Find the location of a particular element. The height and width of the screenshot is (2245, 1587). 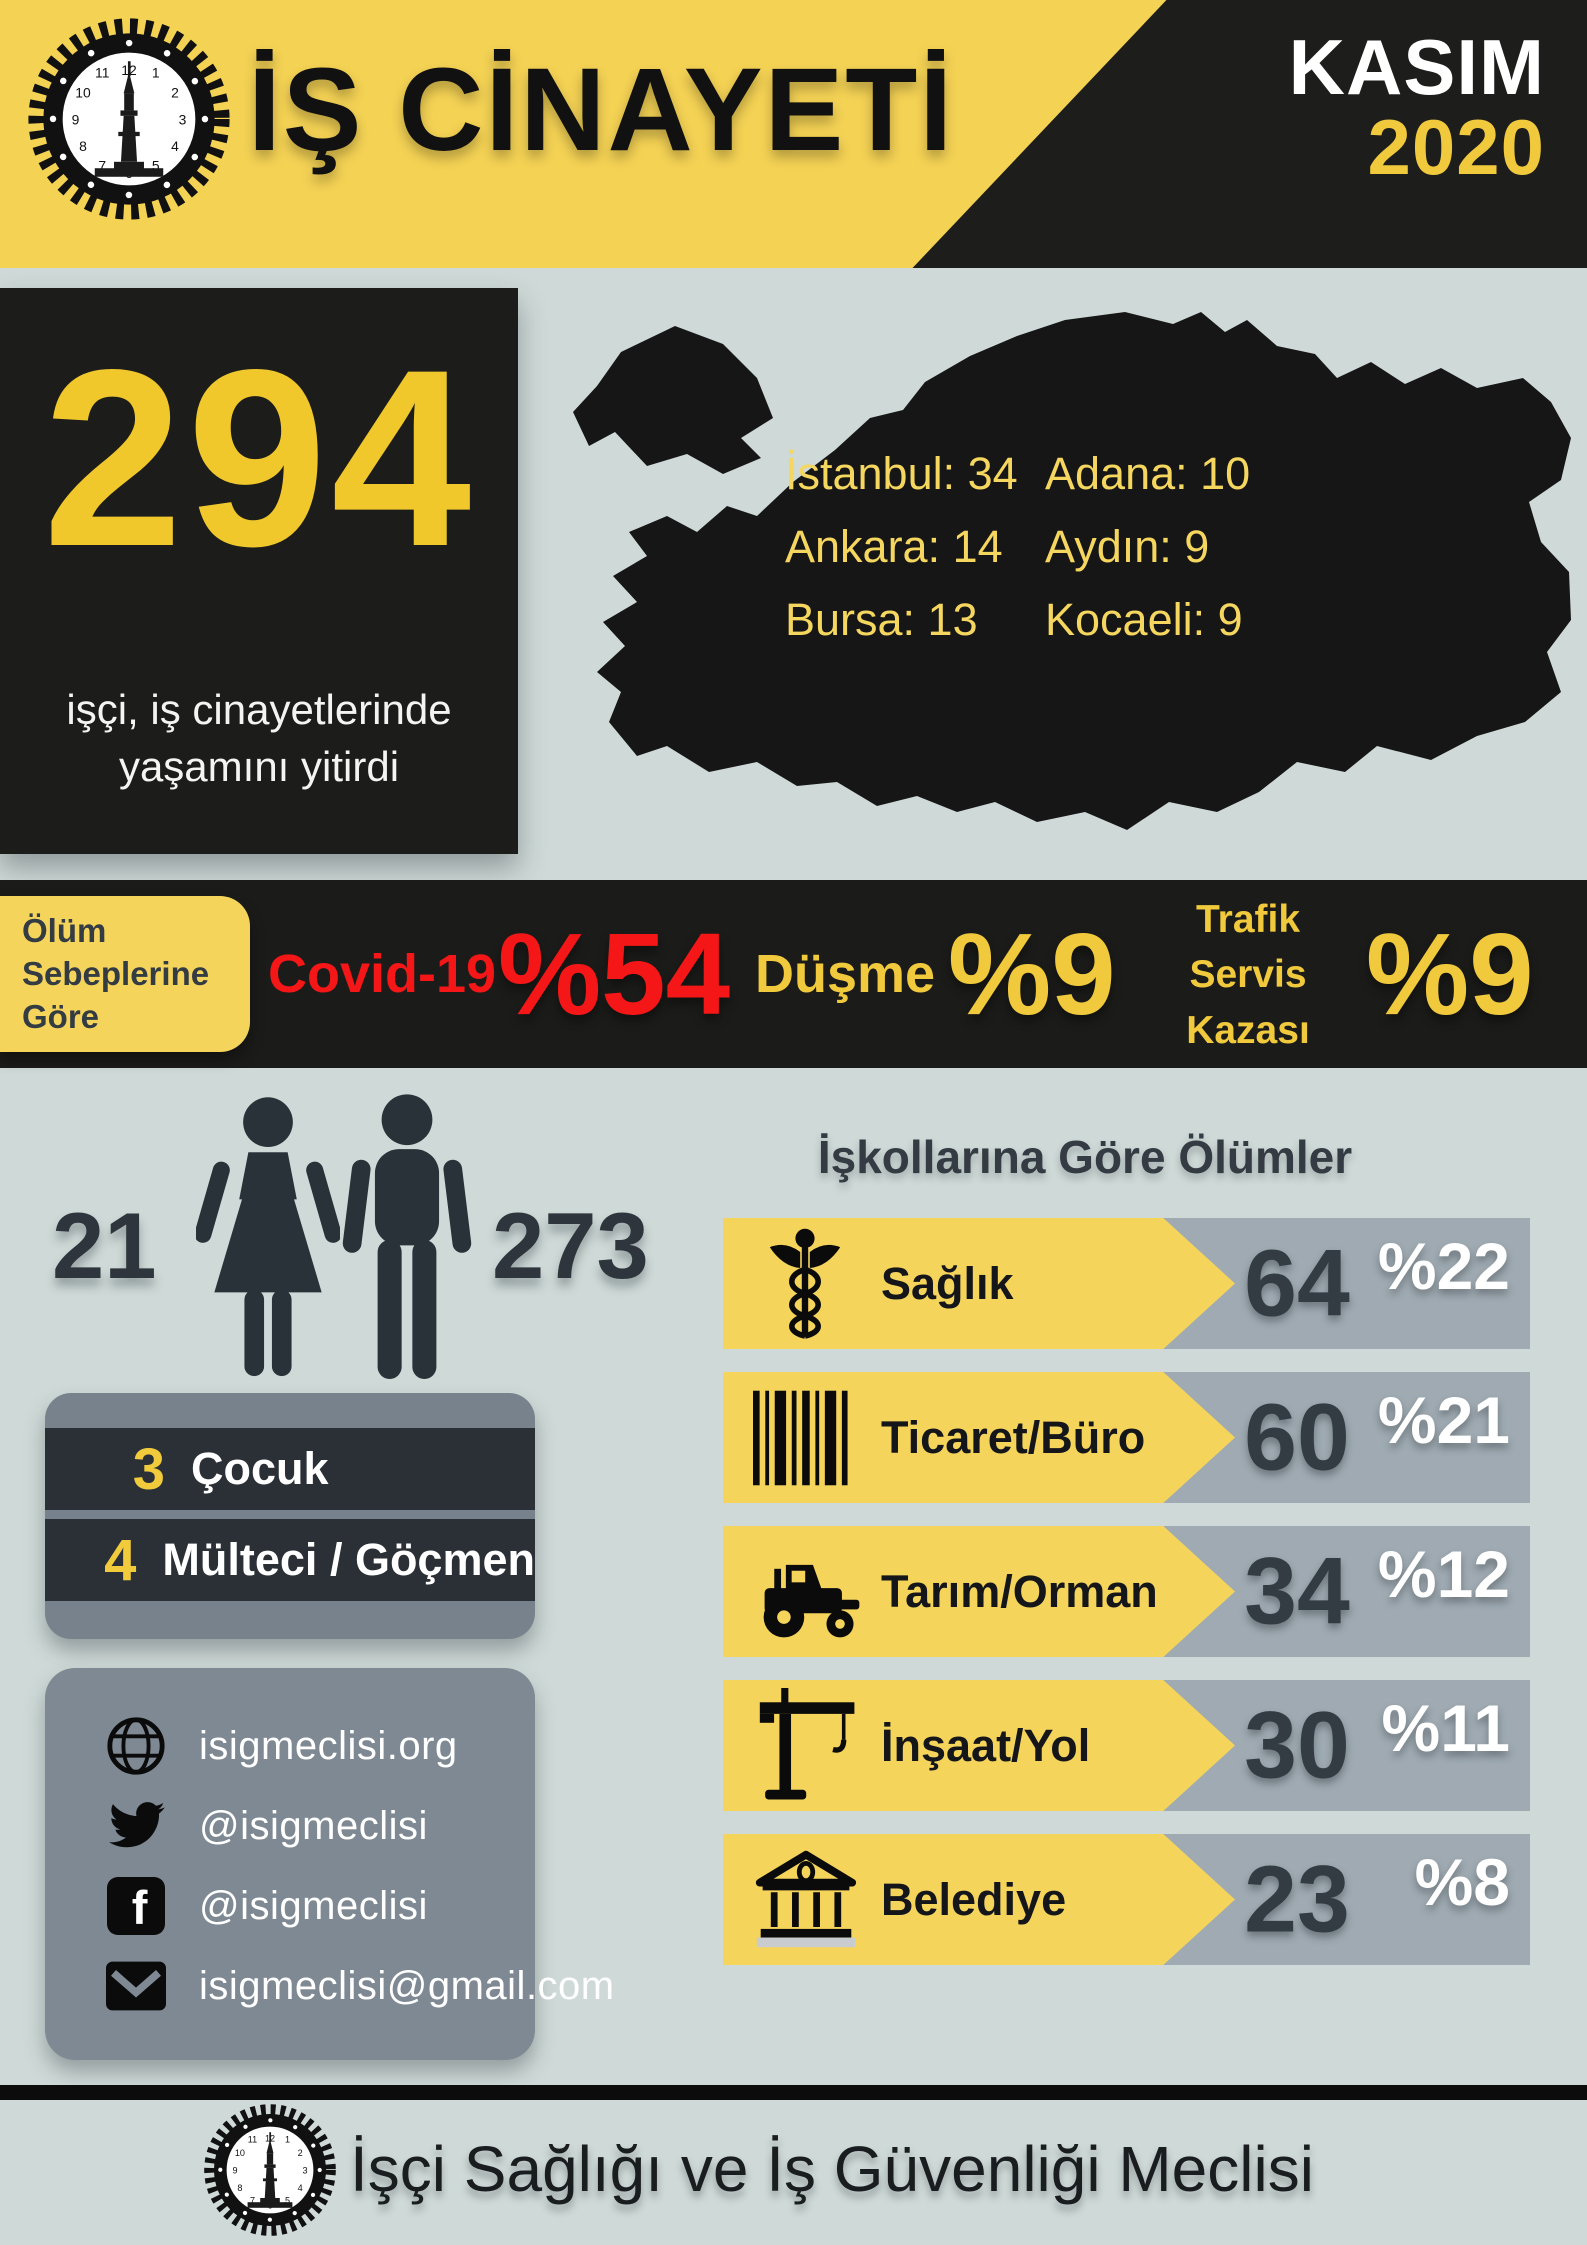

svg-text: f is located at coordinates (140, 1907).